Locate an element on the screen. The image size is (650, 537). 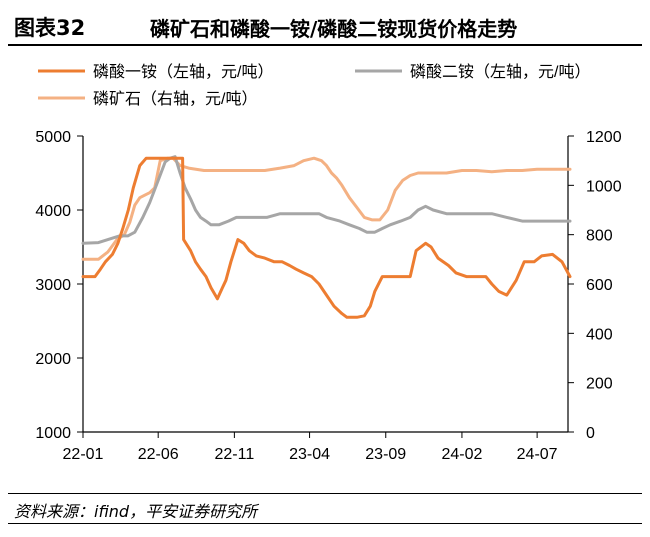
x-tick-label: 22-11 is located at coordinates (235, 454).